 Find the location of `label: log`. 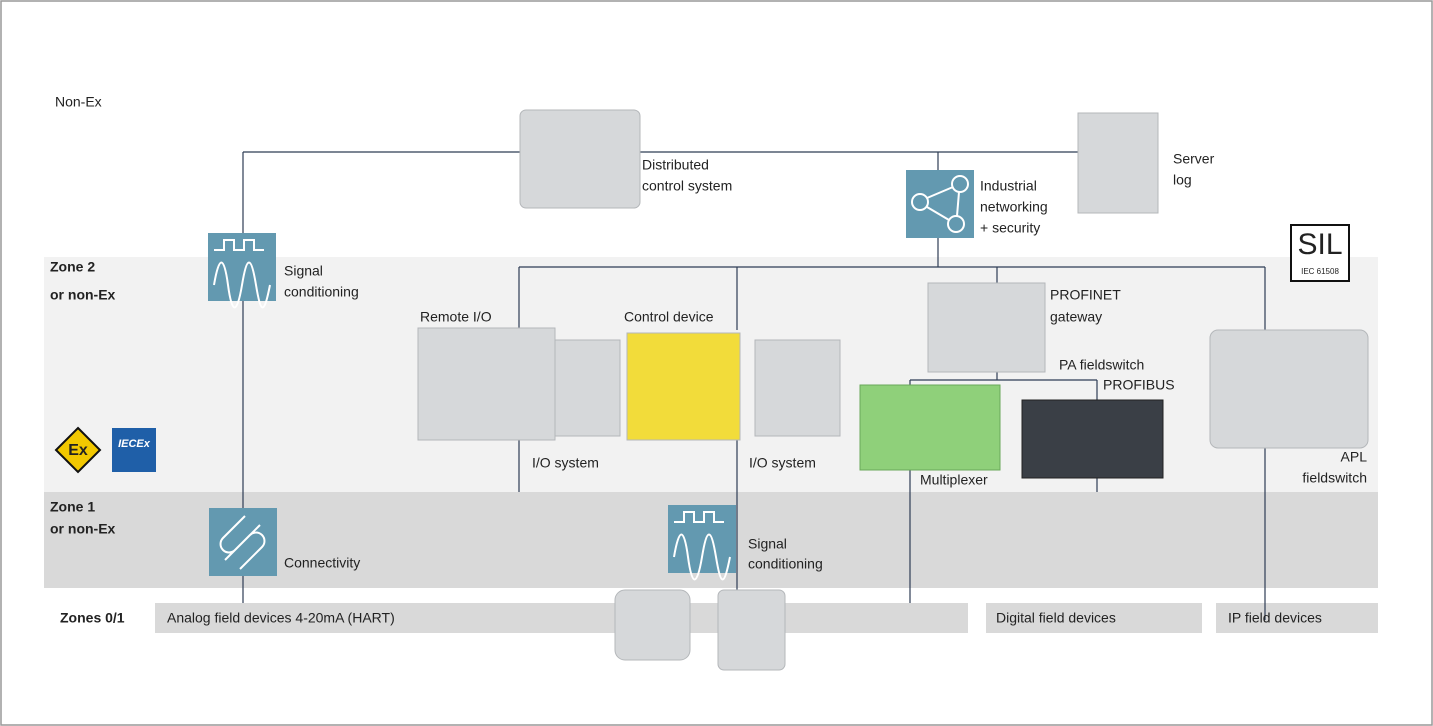

label: log is located at coordinates (1182, 180).